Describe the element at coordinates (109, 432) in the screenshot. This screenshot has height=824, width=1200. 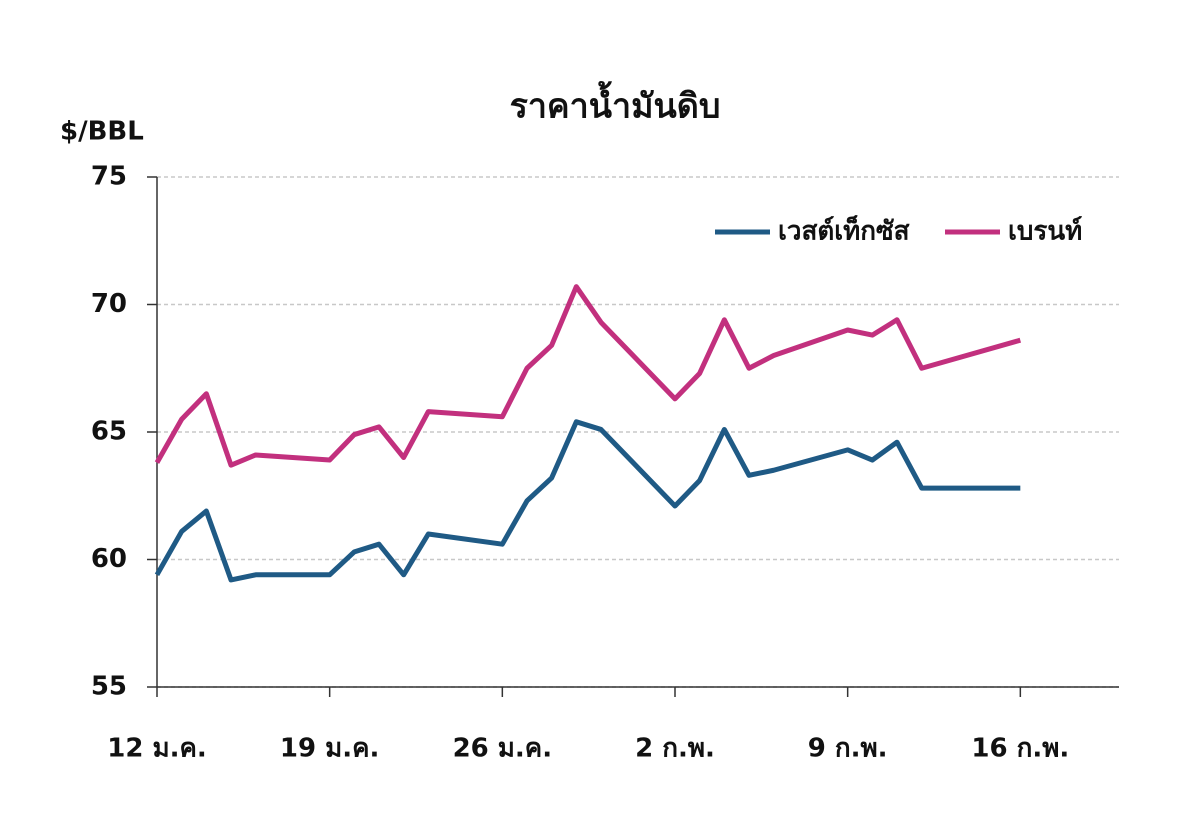
I see `y-tick-label: 65` at that location.